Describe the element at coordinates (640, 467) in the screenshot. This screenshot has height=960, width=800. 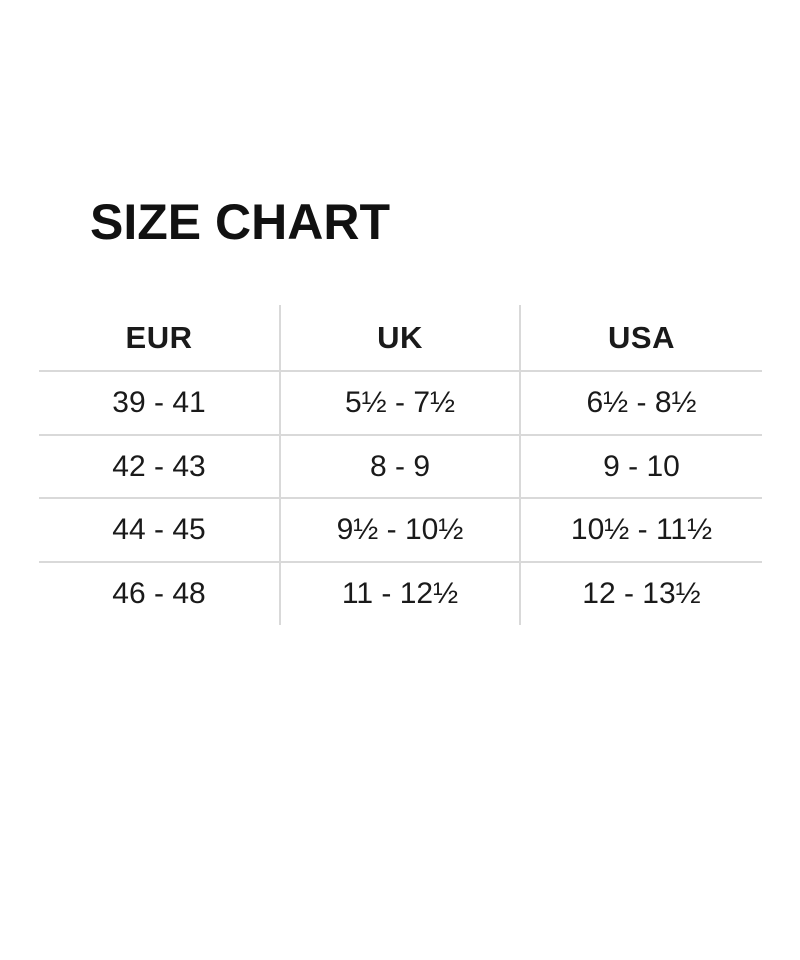
I see `size-cell-row2-usa: 9 - 10` at that location.